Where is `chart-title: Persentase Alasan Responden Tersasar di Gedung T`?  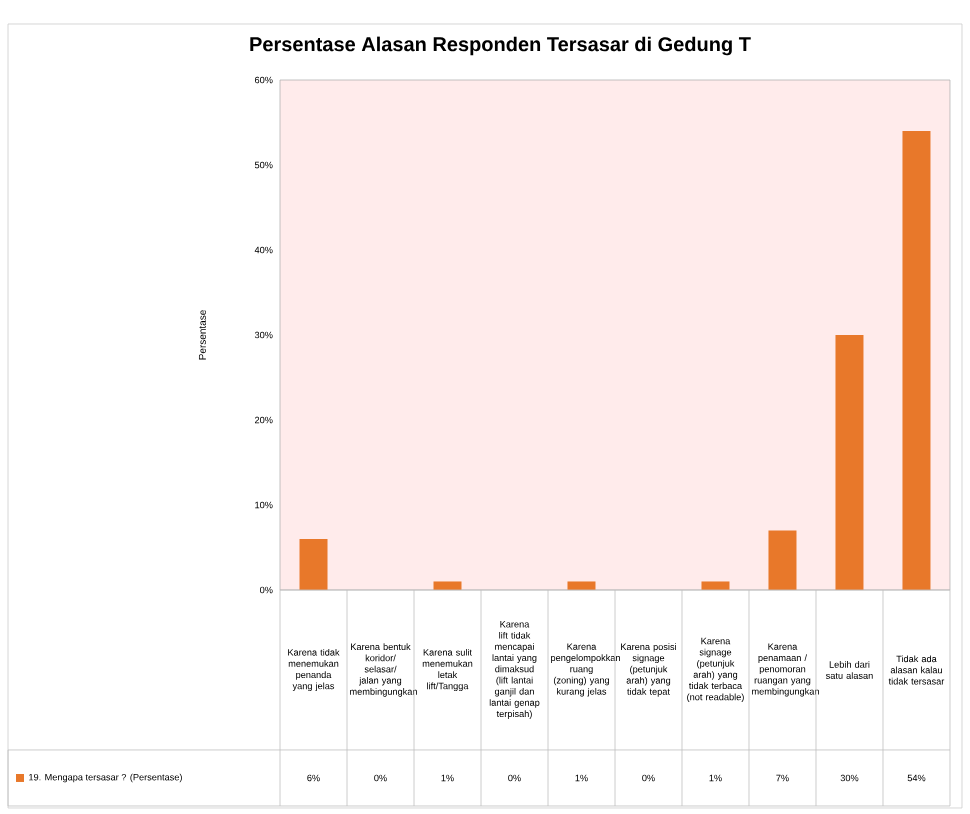 chart-title: Persentase Alasan Responden Tersasar di Gedung T is located at coordinates (500, 46).